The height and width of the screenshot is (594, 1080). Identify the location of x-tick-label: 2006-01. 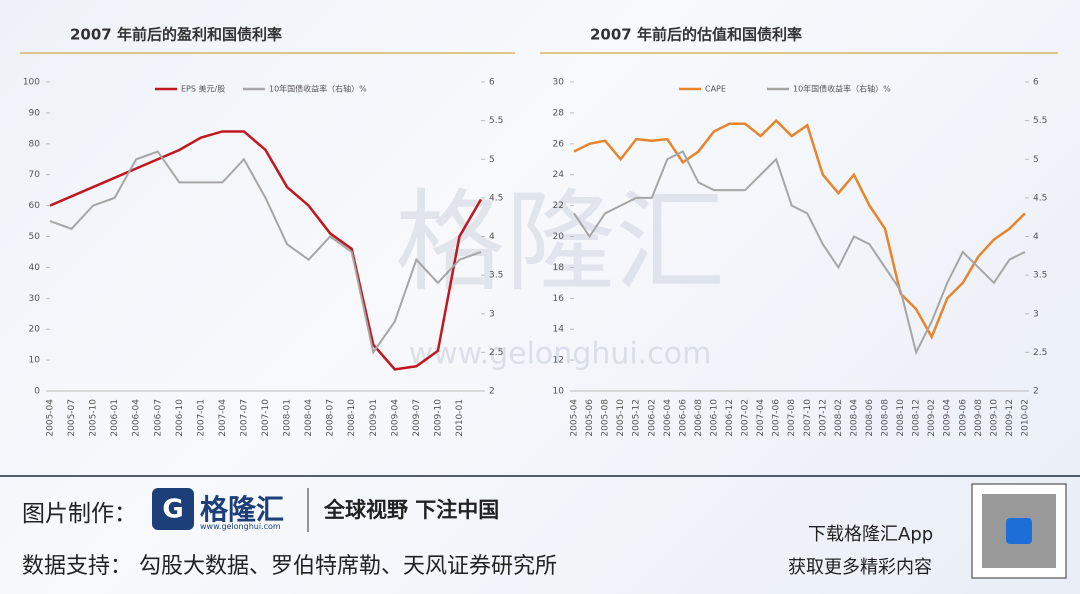
(115, 418).